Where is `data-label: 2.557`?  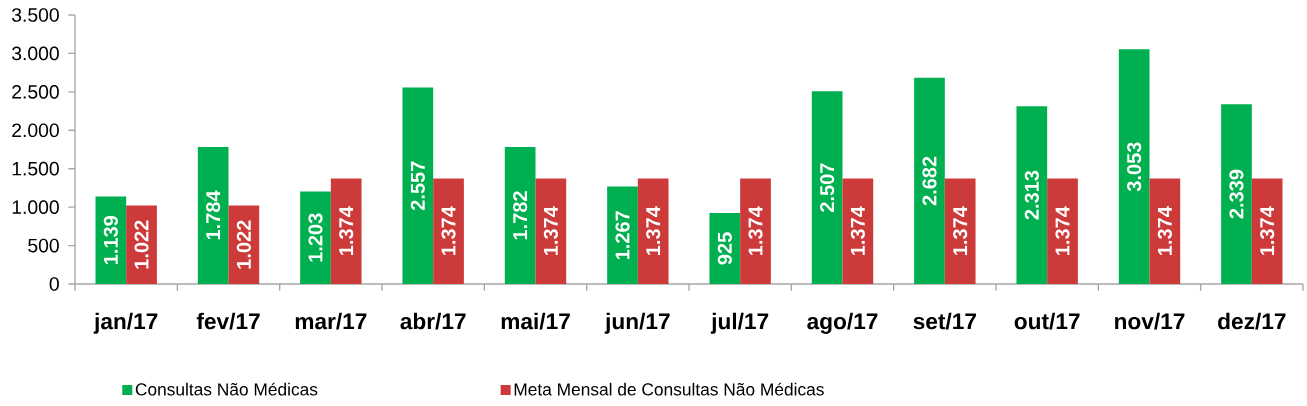
data-label: 2.557 is located at coordinates (417, 186).